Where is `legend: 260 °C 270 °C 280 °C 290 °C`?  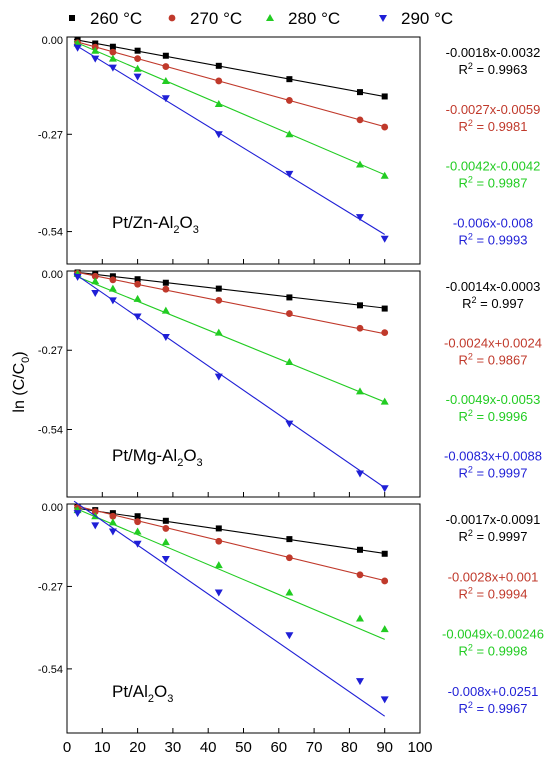 legend: 260 °C 270 °C 280 °C 290 °C is located at coordinates (261, 18).